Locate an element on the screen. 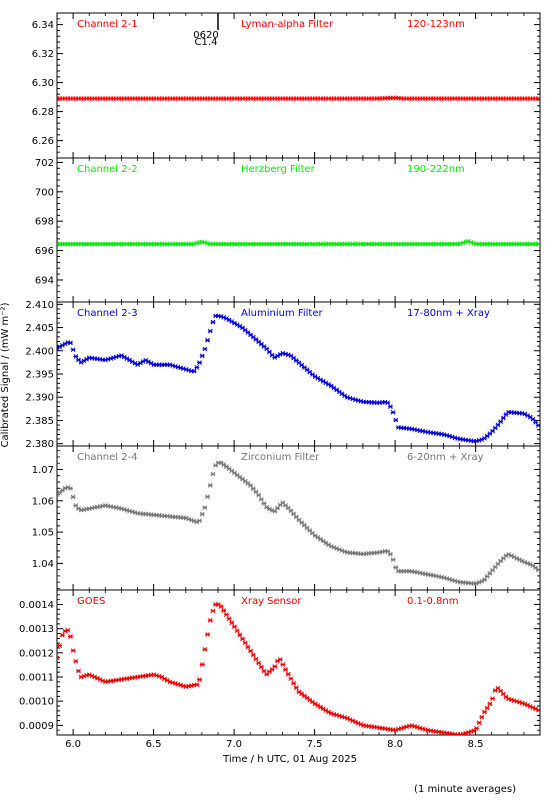 The image size is (550, 800). flare-time-label: 0620 is located at coordinates (205, 35).